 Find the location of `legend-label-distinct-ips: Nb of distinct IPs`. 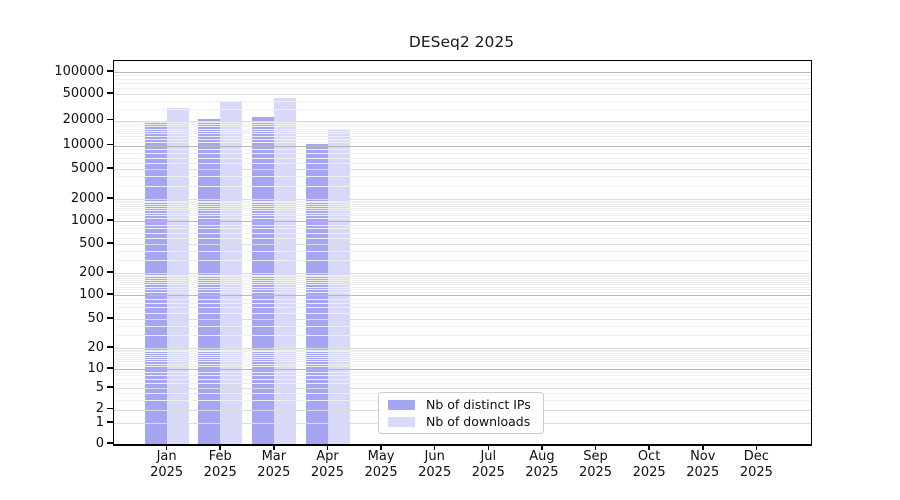

legend-label-distinct-ips: Nb of distinct IPs is located at coordinates (478, 404).